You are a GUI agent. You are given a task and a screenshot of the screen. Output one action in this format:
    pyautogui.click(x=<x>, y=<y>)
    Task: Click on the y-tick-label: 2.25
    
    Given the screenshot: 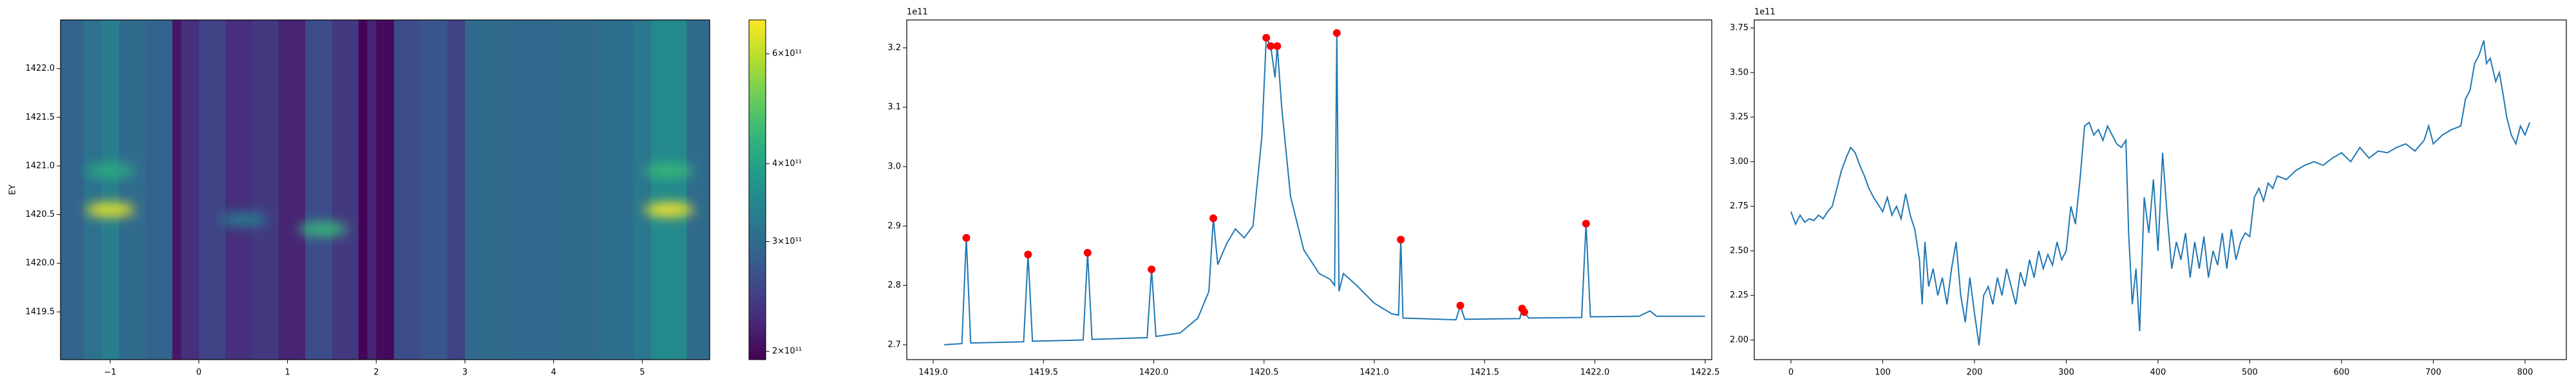 What is the action you would take?
    pyautogui.click(x=1739, y=295)
    